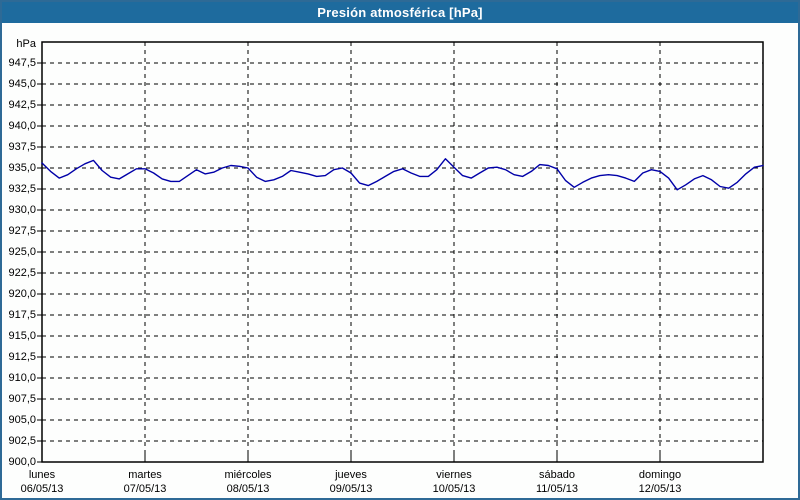  What do you see at coordinates (248, 475) in the screenshot?
I see `x-day-name: miércoles` at bounding box center [248, 475].